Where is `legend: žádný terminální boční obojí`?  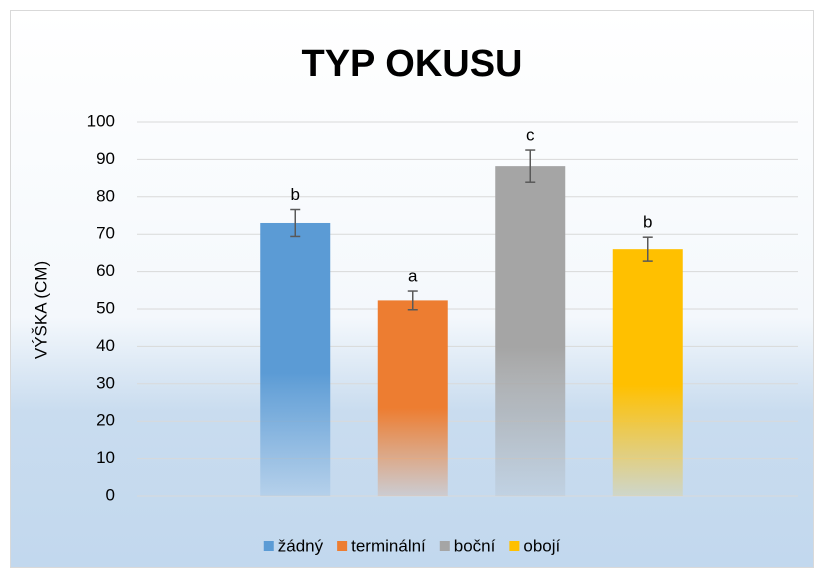 legend: žádný terminální boční obojí is located at coordinates (412, 545).